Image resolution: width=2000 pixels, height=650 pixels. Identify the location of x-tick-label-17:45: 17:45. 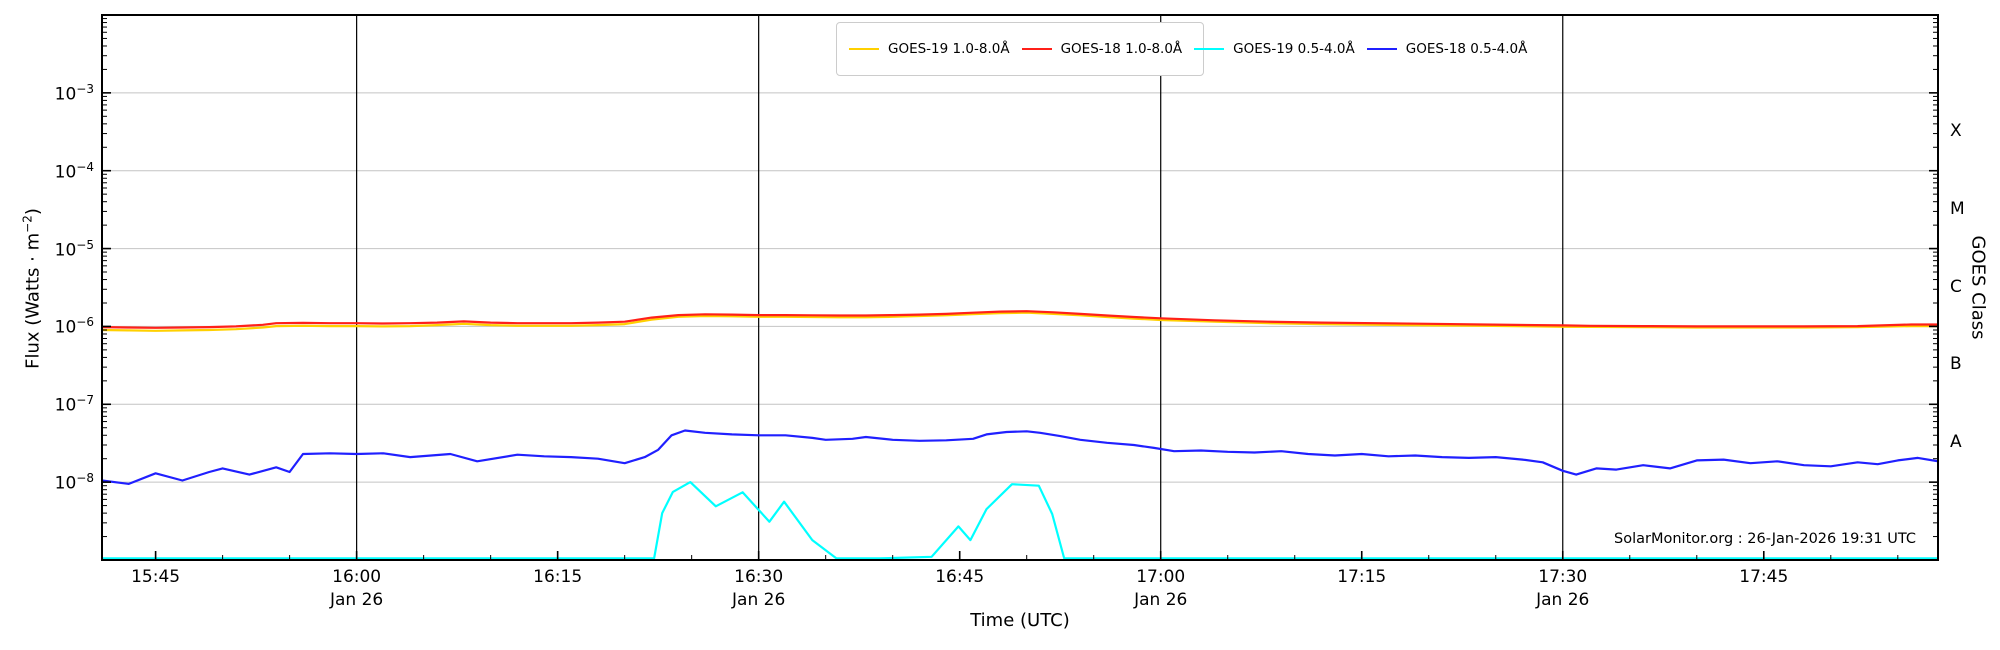
(1763, 577).